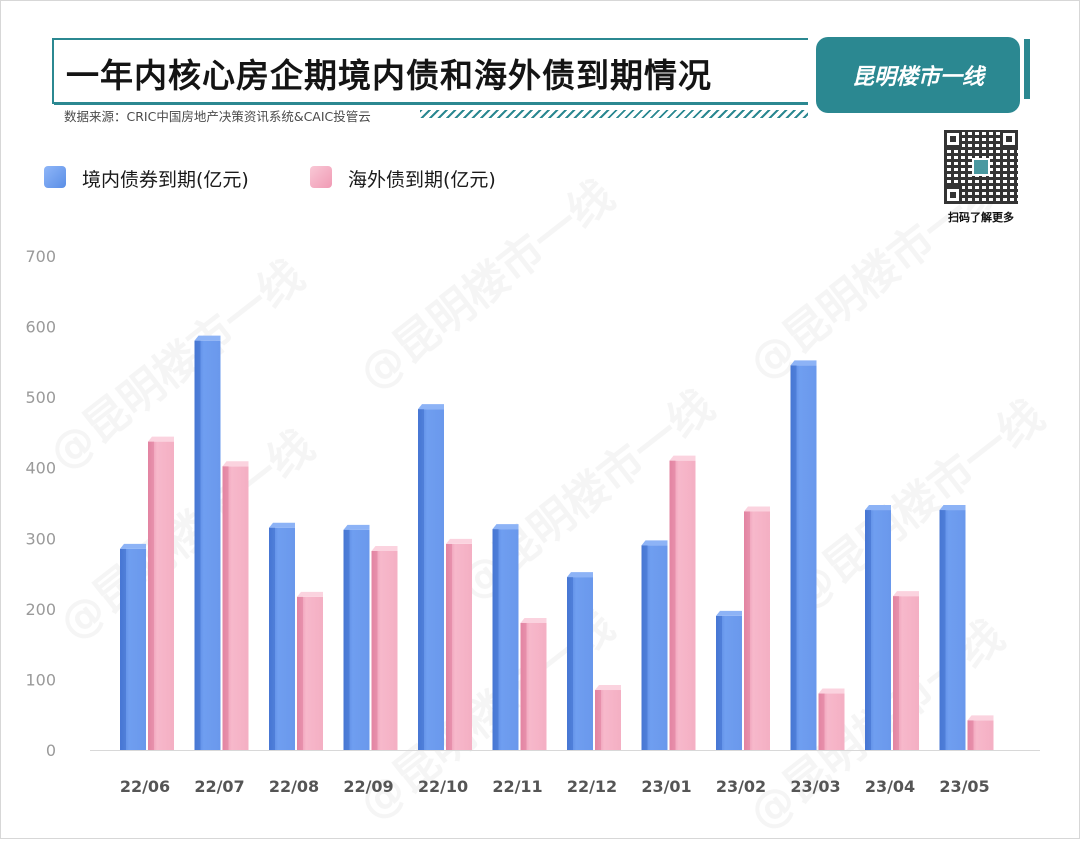 The height and width of the screenshot is (842, 1080). What do you see at coordinates (517, 786) in the screenshot?
I see `x-tick-label: 22/11` at bounding box center [517, 786].